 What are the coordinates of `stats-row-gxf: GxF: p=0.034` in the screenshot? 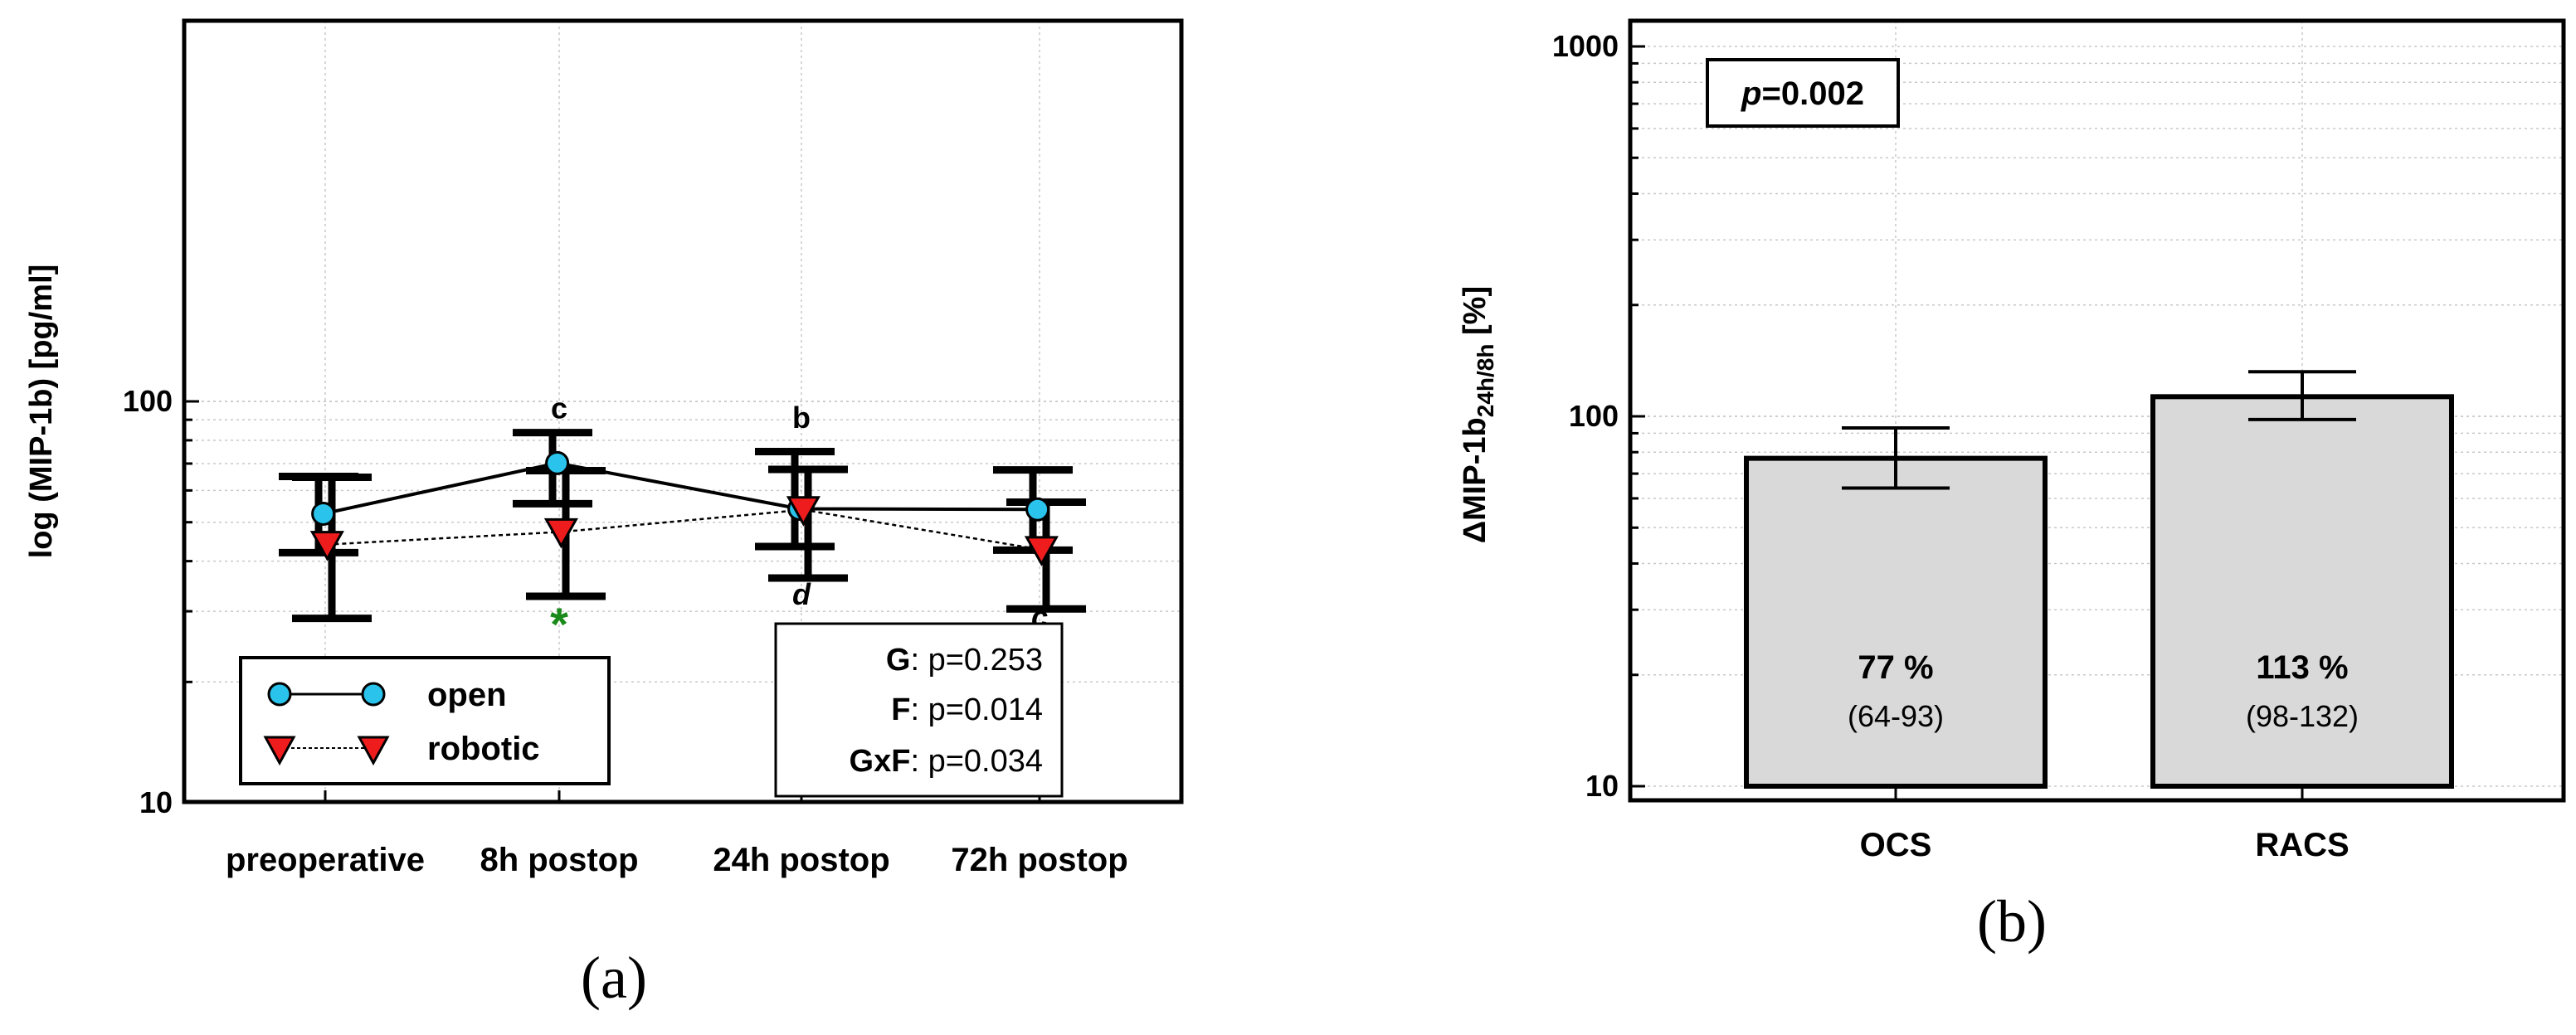 It's located at (946, 762).